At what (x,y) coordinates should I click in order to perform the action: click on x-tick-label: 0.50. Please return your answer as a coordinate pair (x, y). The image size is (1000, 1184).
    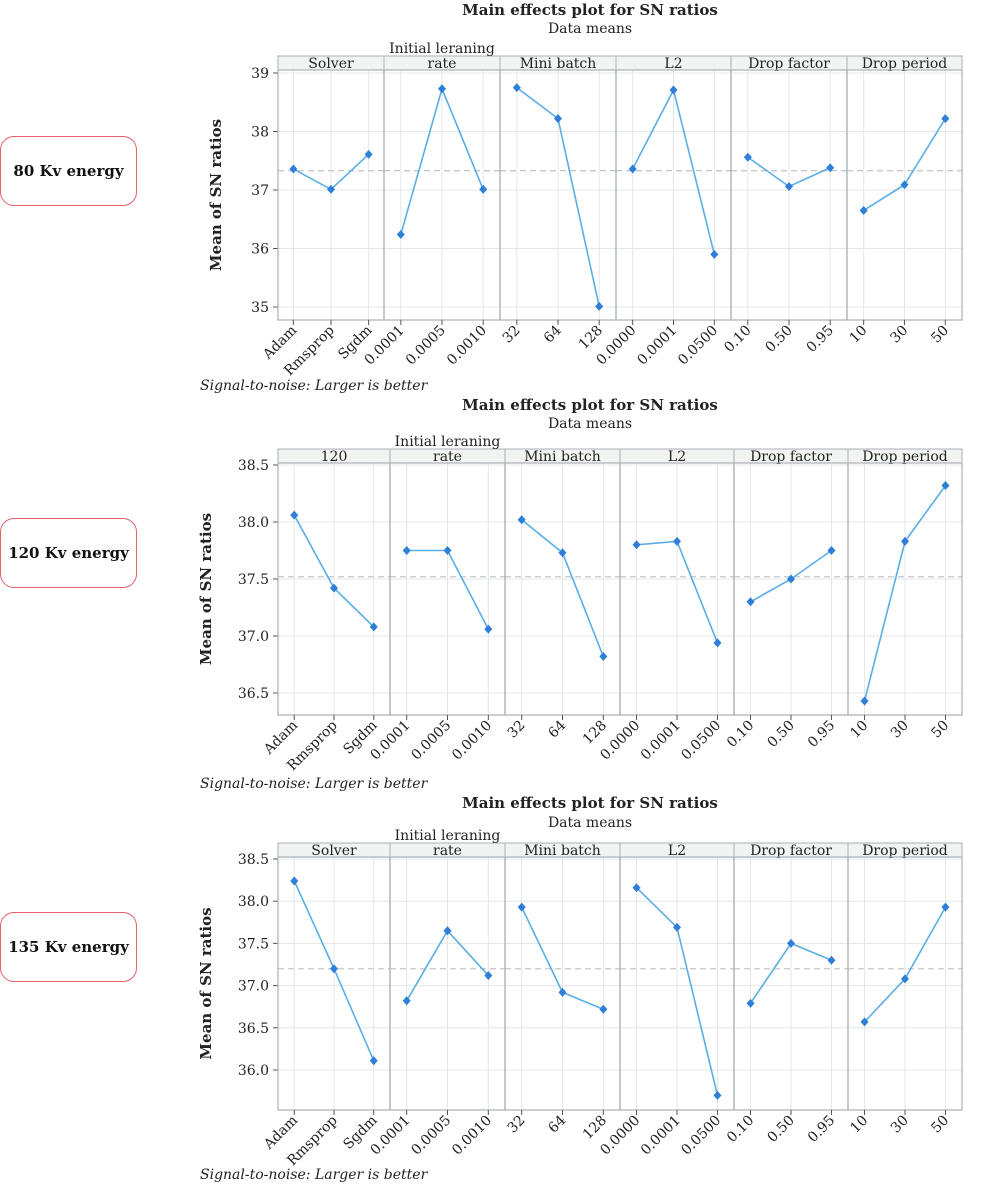
    Looking at the image, I should click on (778, 339).